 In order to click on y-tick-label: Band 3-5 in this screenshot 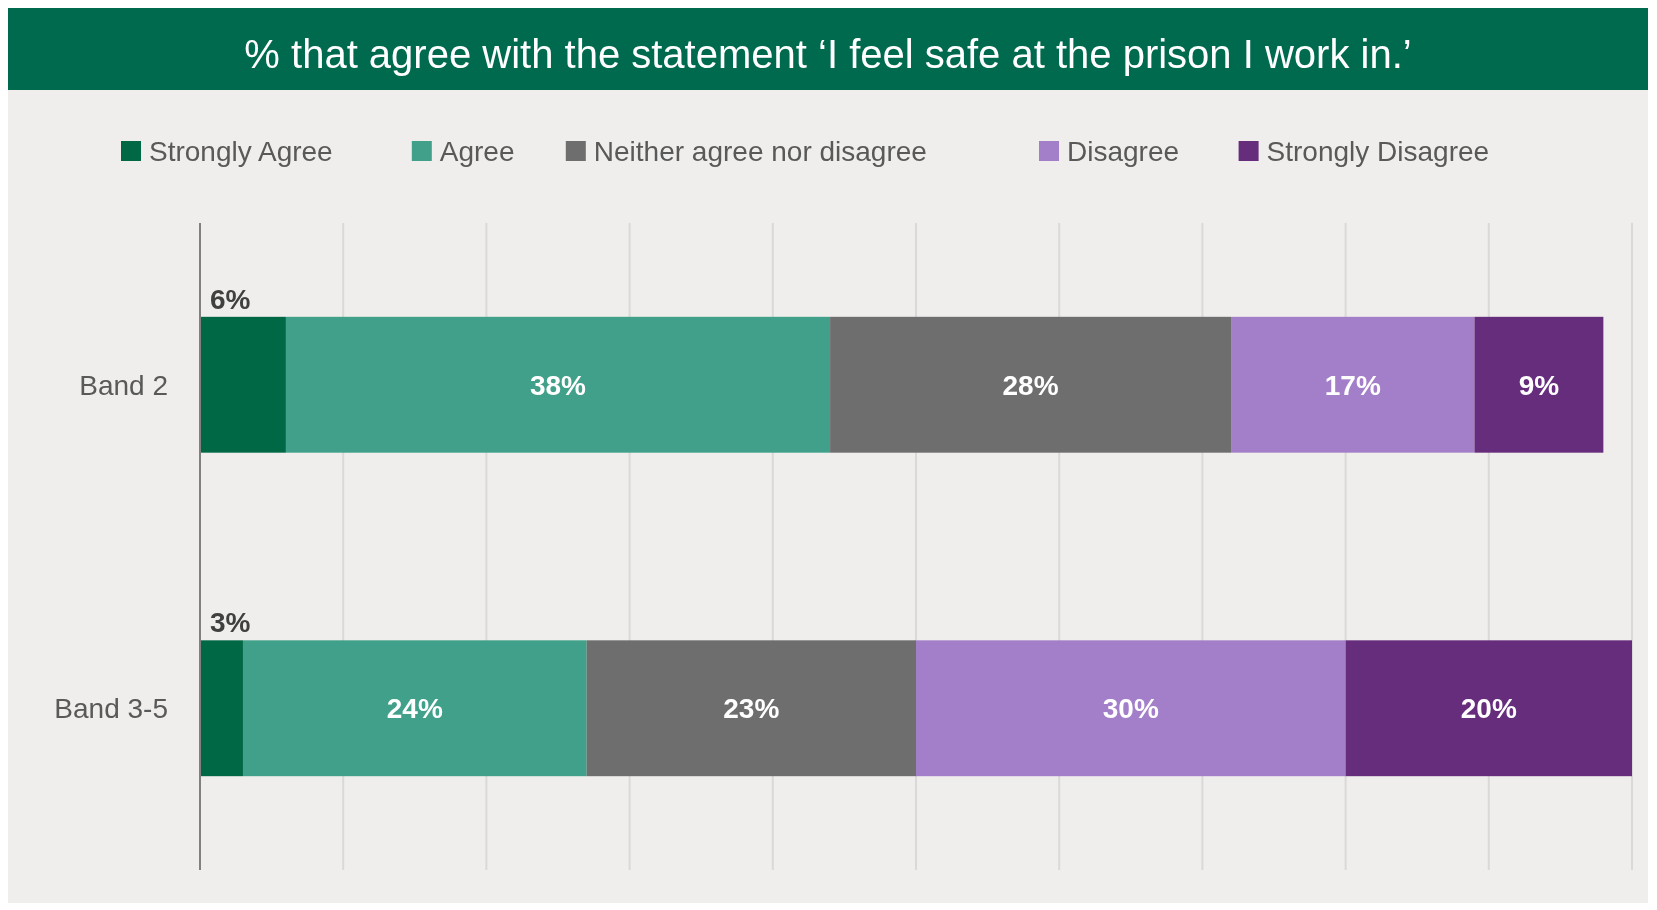, I will do `click(111, 709)`.